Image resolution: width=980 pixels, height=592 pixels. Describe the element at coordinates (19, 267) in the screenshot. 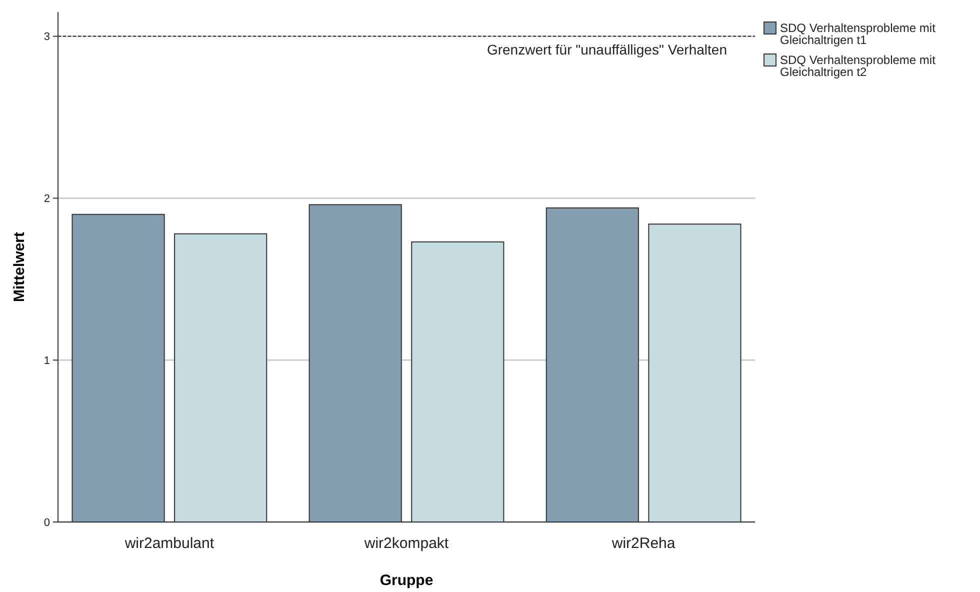

I see `y-axis-title: Mittelwert` at that location.